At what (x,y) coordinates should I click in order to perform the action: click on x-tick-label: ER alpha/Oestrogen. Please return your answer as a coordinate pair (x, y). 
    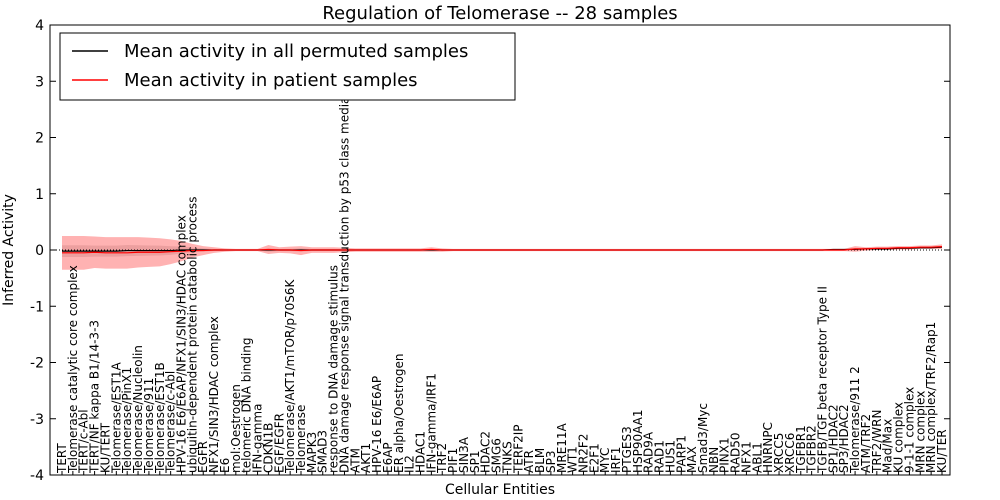
    Looking at the image, I should click on (399, 413).